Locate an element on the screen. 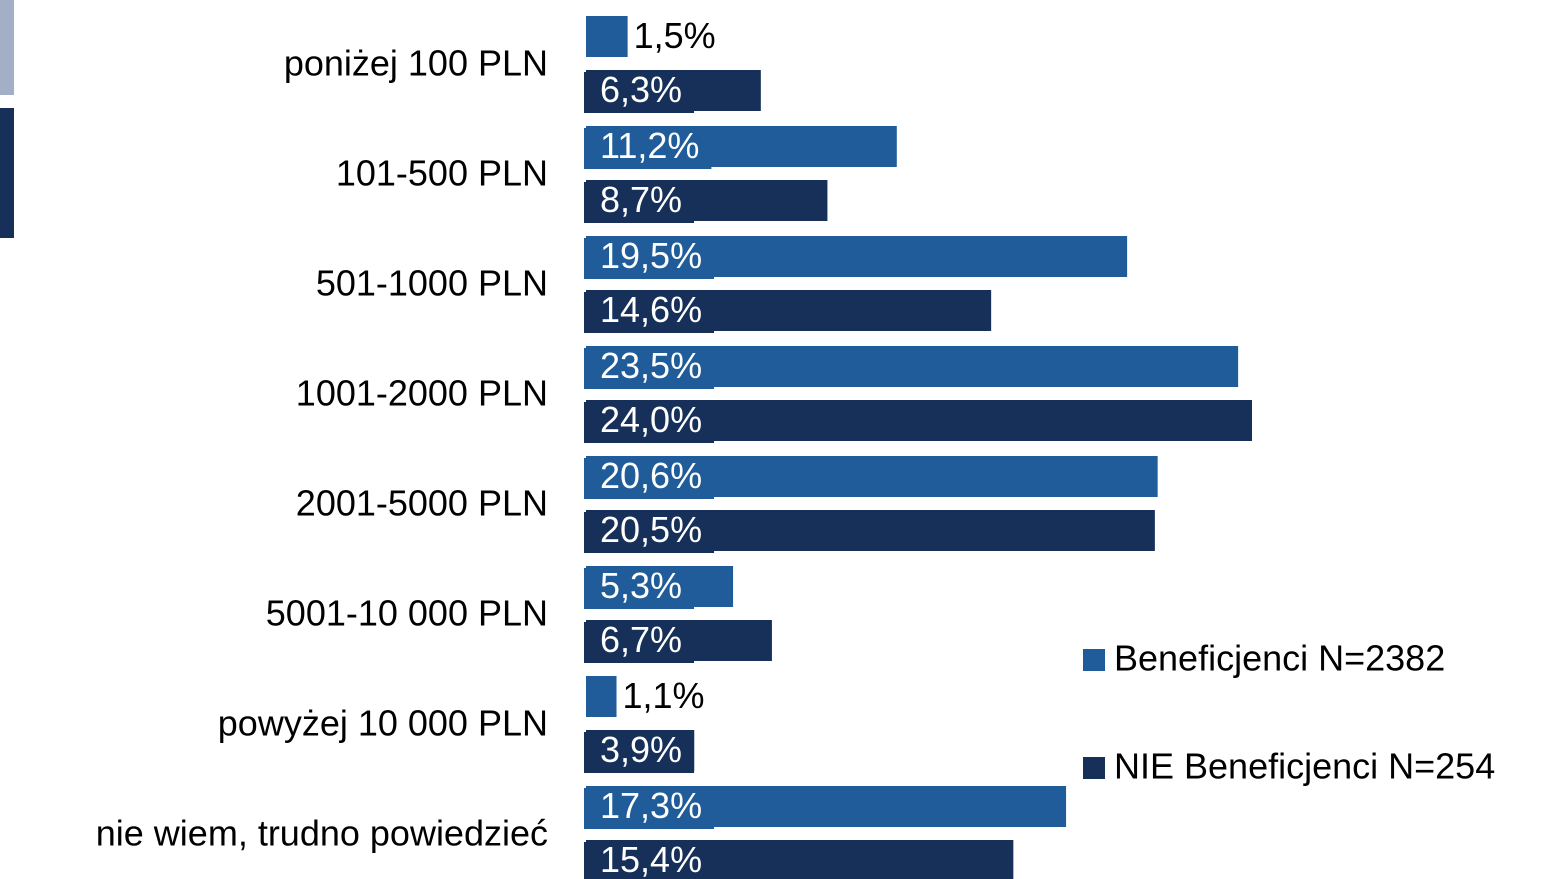  category-label: 1001-2000 PLN is located at coordinates (422, 393).